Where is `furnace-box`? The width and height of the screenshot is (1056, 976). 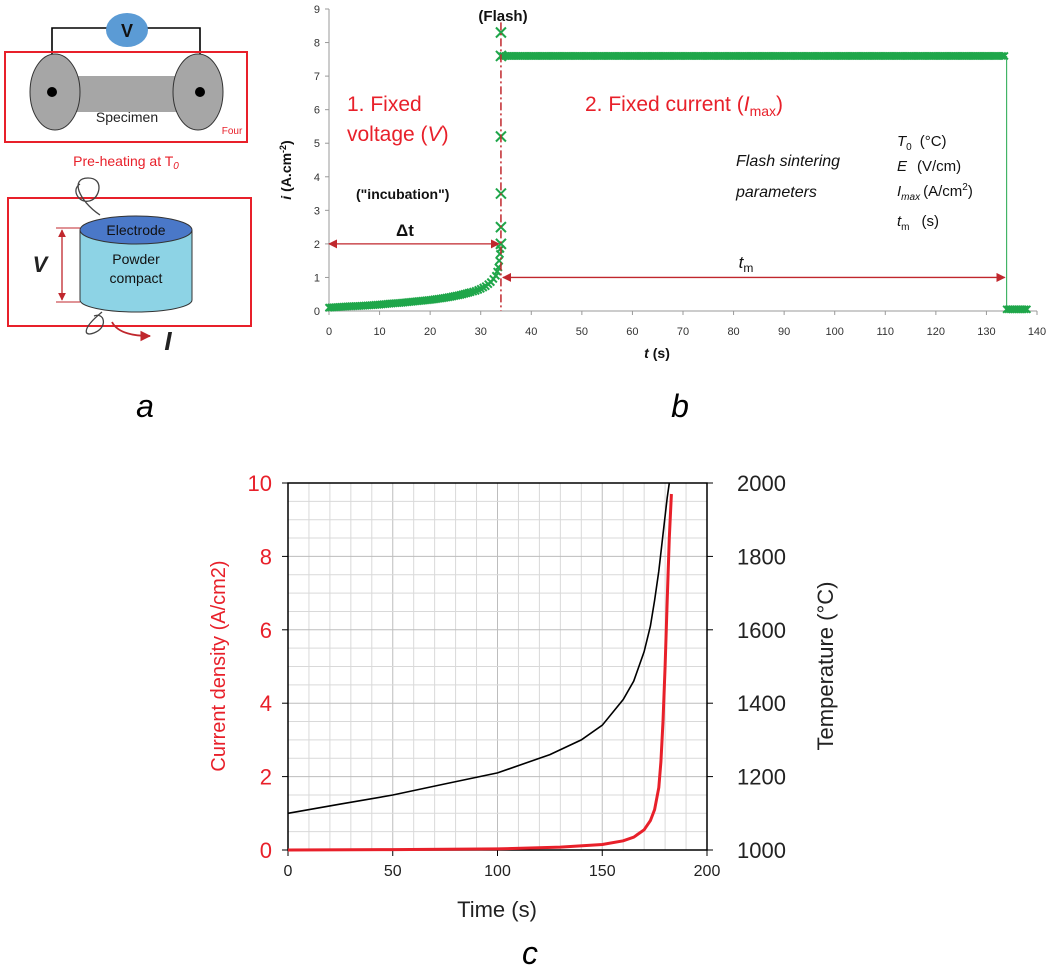
furnace-box is located at coordinates (126, 97).